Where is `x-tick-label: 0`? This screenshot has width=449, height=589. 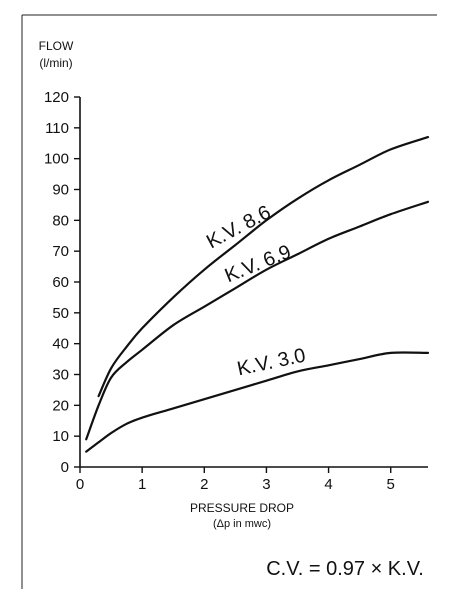 x-tick-label: 0 is located at coordinates (80, 484).